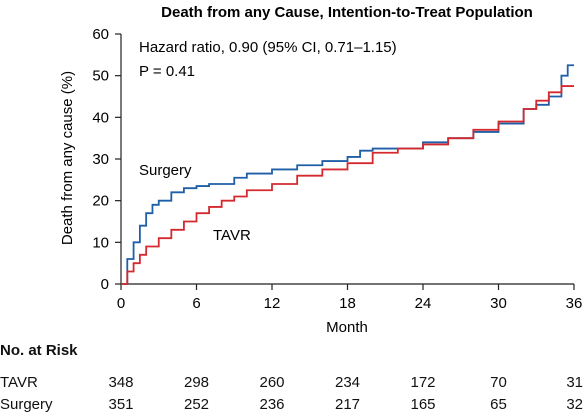 Image resolution: width=585 pixels, height=418 pixels. What do you see at coordinates (121, 404) in the screenshot?
I see `risk-cell: 351` at bounding box center [121, 404].